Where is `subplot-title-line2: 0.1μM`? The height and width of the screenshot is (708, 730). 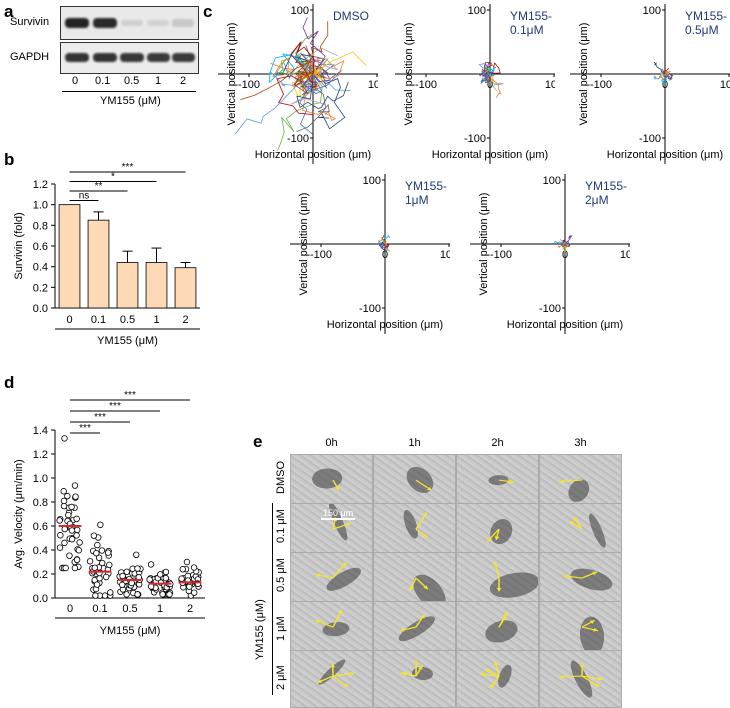 subplot-title-line2: 0.1μM is located at coordinates (527, 30).